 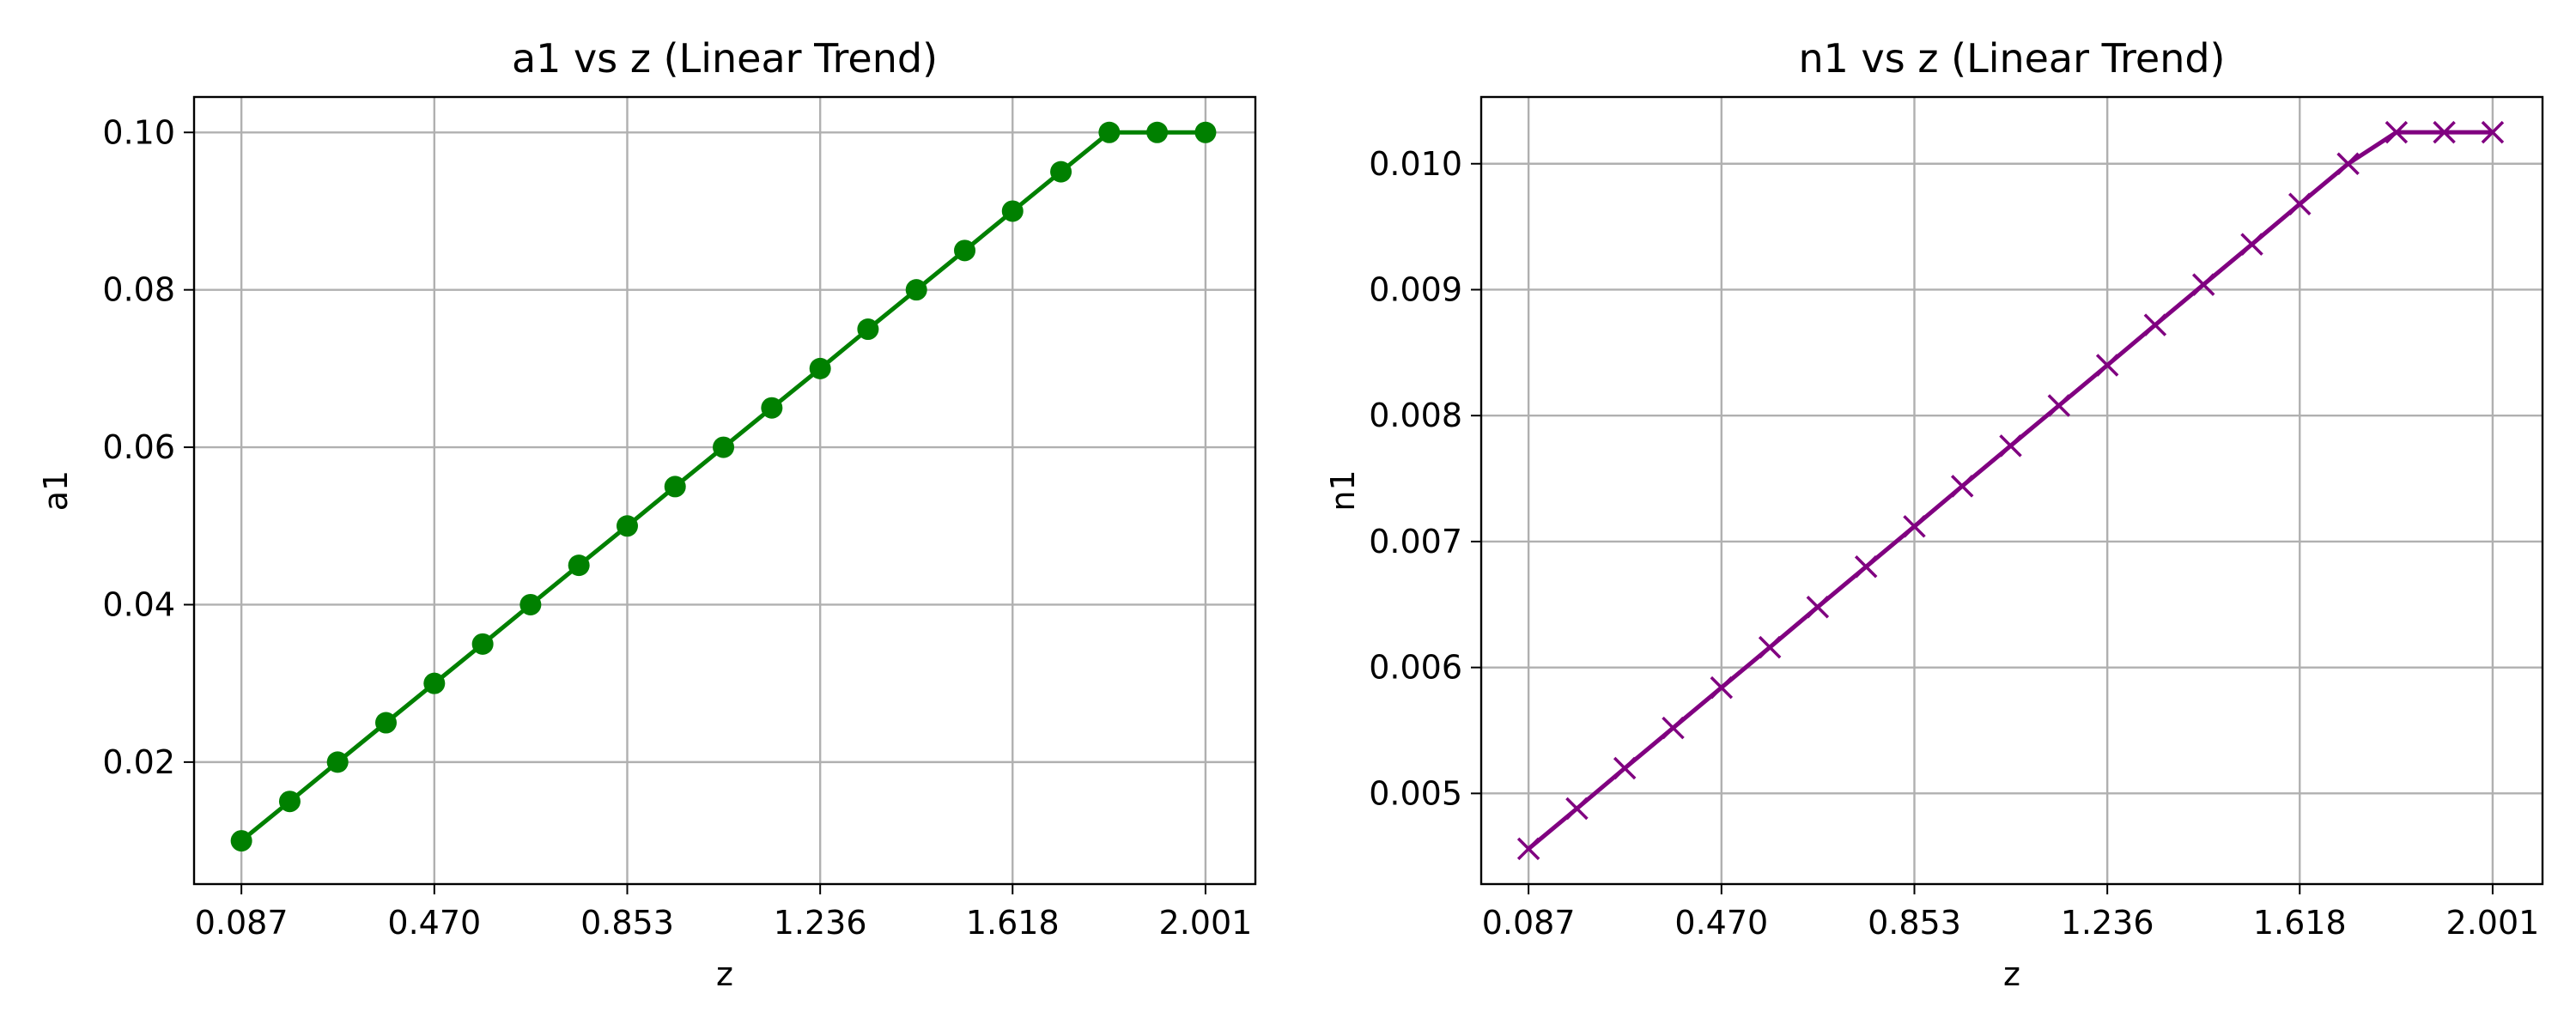 What do you see at coordinates (2012, 58) in the screenshot?
I see `chart-title: n1 vs z (Linear Trend)` at bounding box center [2012, 58].